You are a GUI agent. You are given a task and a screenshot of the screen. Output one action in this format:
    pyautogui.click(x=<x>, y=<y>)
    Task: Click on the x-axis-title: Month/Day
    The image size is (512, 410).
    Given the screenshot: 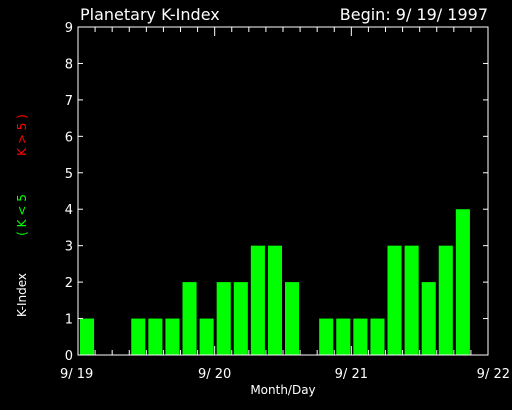 What is the action you would take?
    pyautogui.click(x=282, y=390)
    